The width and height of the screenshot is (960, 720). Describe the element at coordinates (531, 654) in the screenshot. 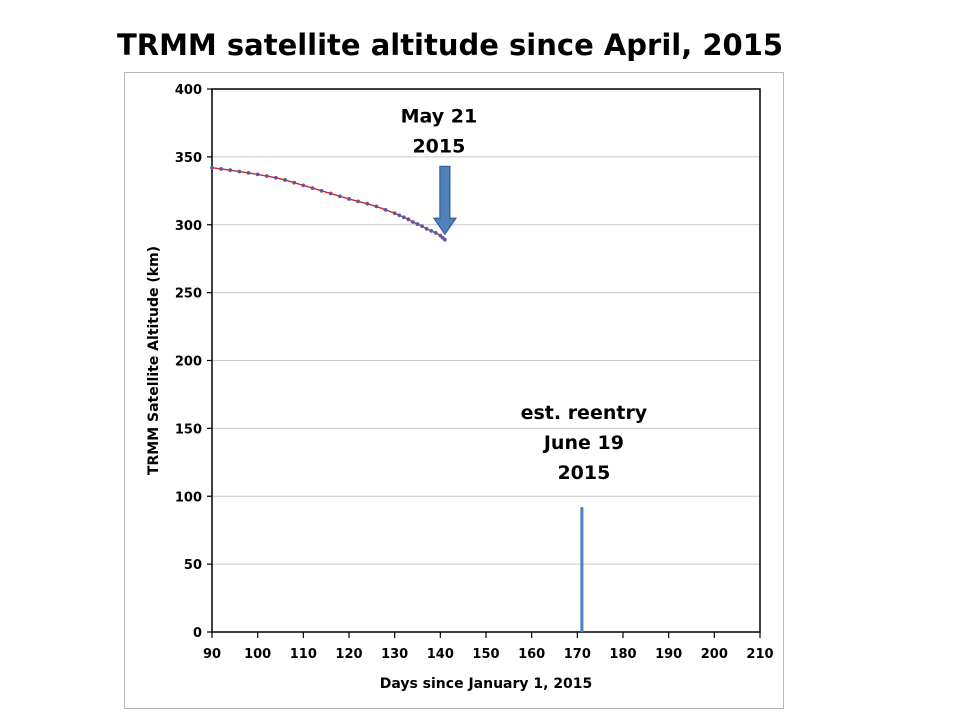

I see `x-tick-label: 160` at that location.